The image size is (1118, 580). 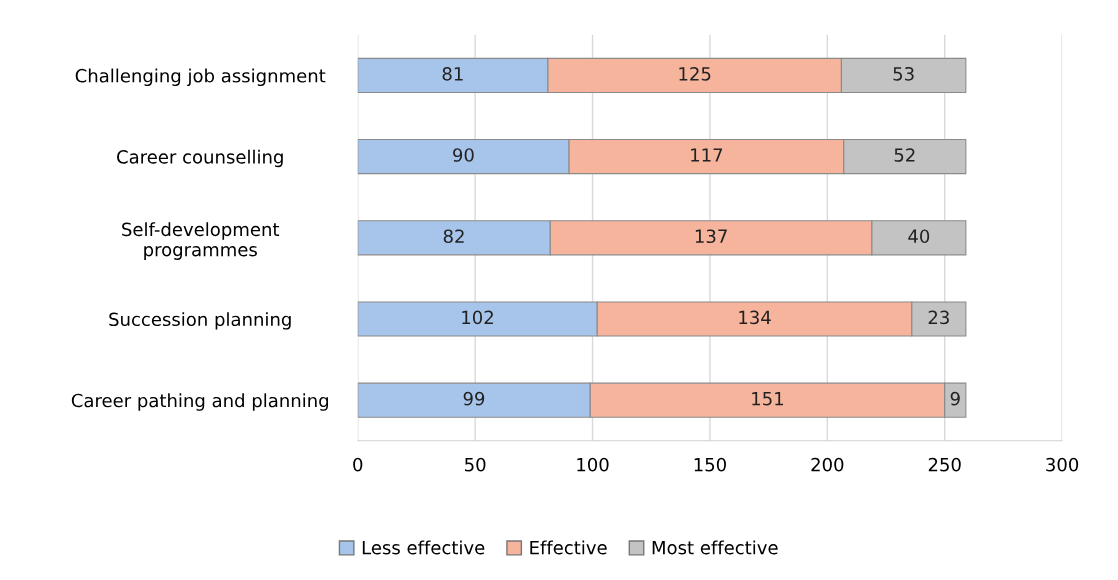 I want to click on x-tick-label: 100, so click(x=593, y=464).